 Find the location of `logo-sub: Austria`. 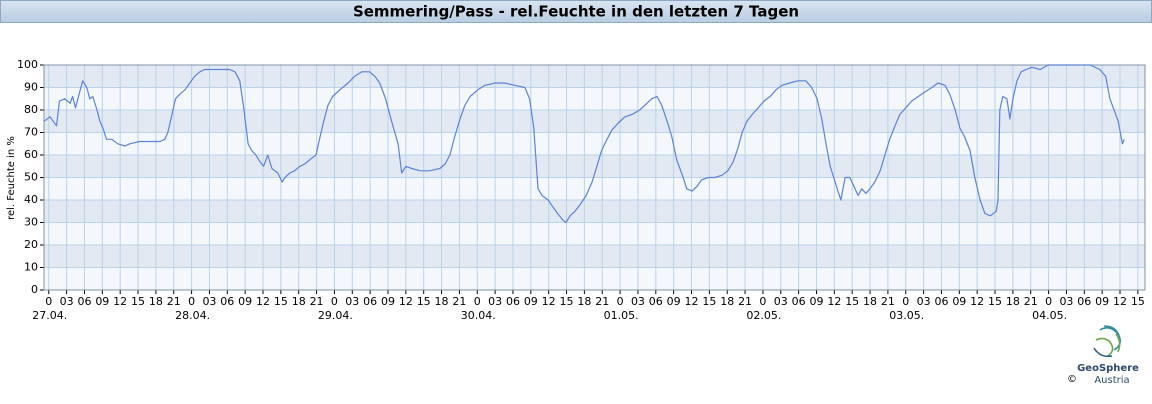

logo-sub: Austria is located at coordinates (1111, 380).